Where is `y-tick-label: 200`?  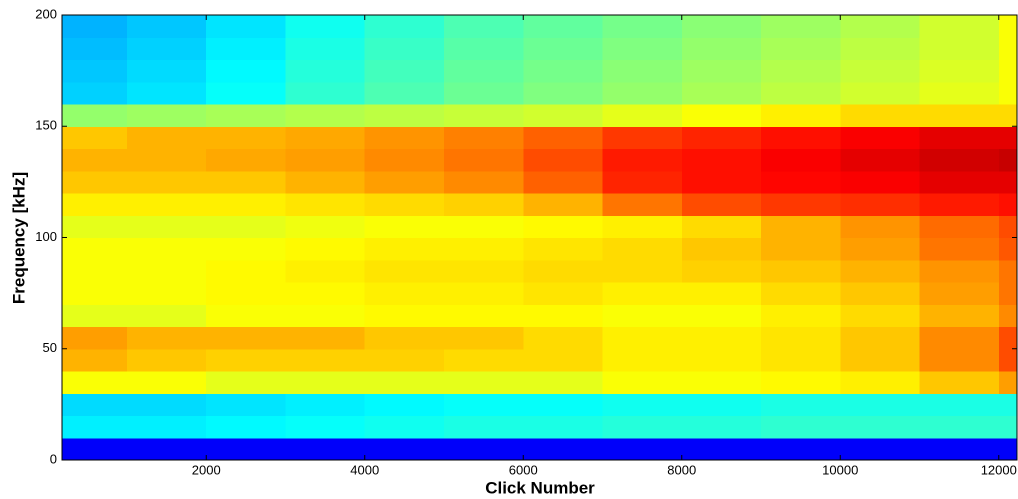
y-tick-label: 200 is located at coordinates (46, 13).